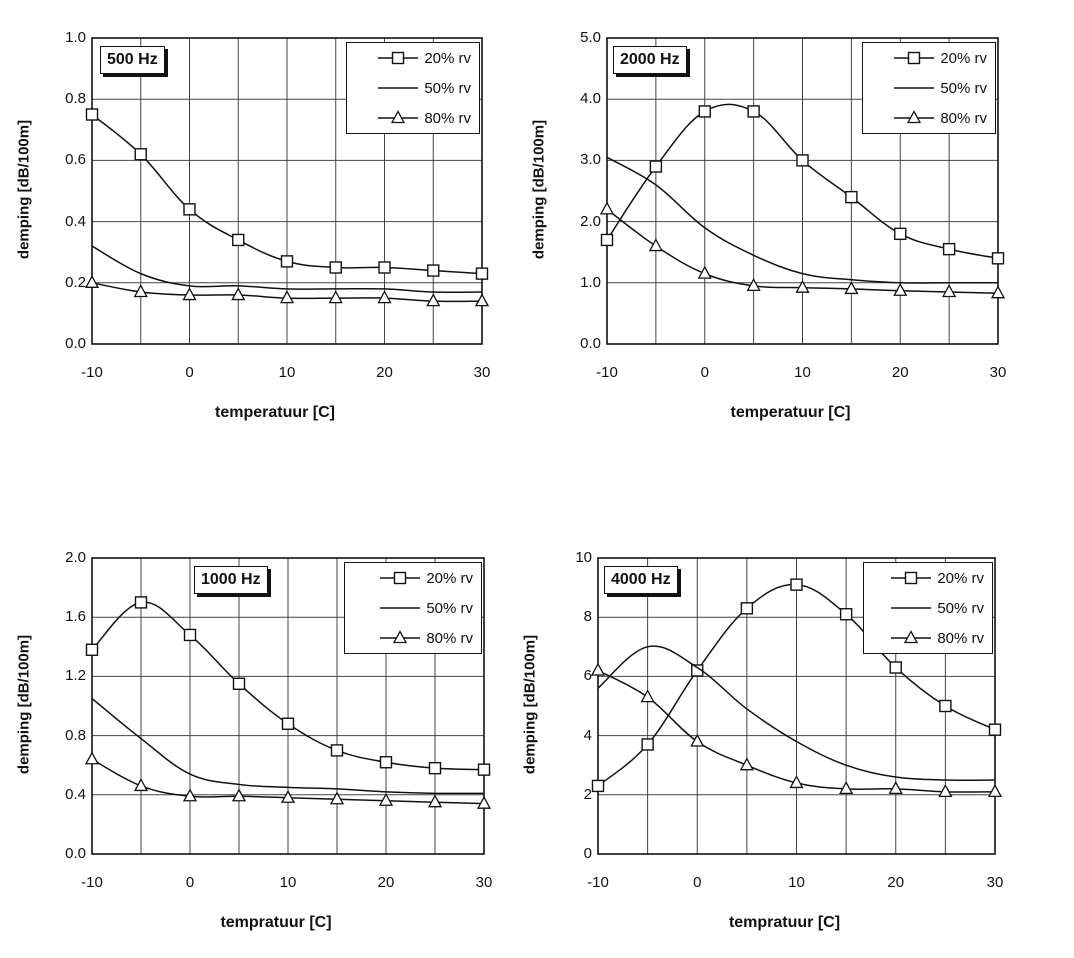 This screenshot has width=1074, height=958. Describe the element at coordinates (590, 221) in the screenshot. I see `y-tick-label: 2.0` at that location.